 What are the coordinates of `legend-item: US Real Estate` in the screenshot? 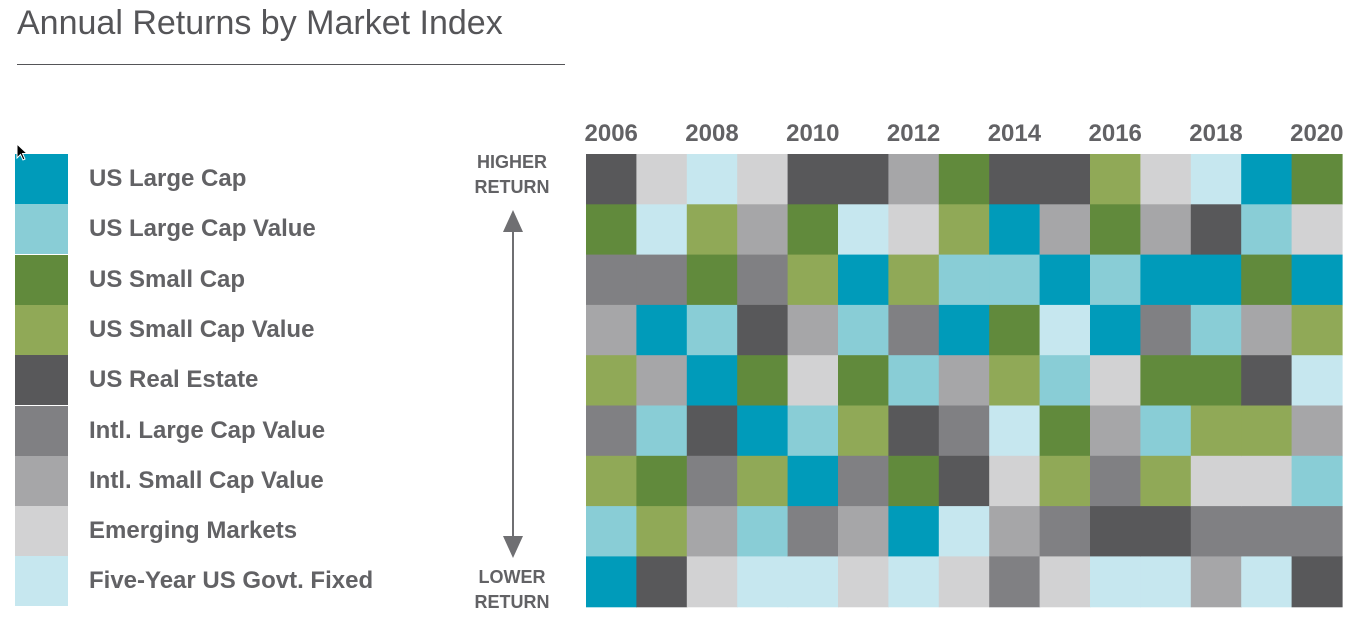 It's located at (235, 380).